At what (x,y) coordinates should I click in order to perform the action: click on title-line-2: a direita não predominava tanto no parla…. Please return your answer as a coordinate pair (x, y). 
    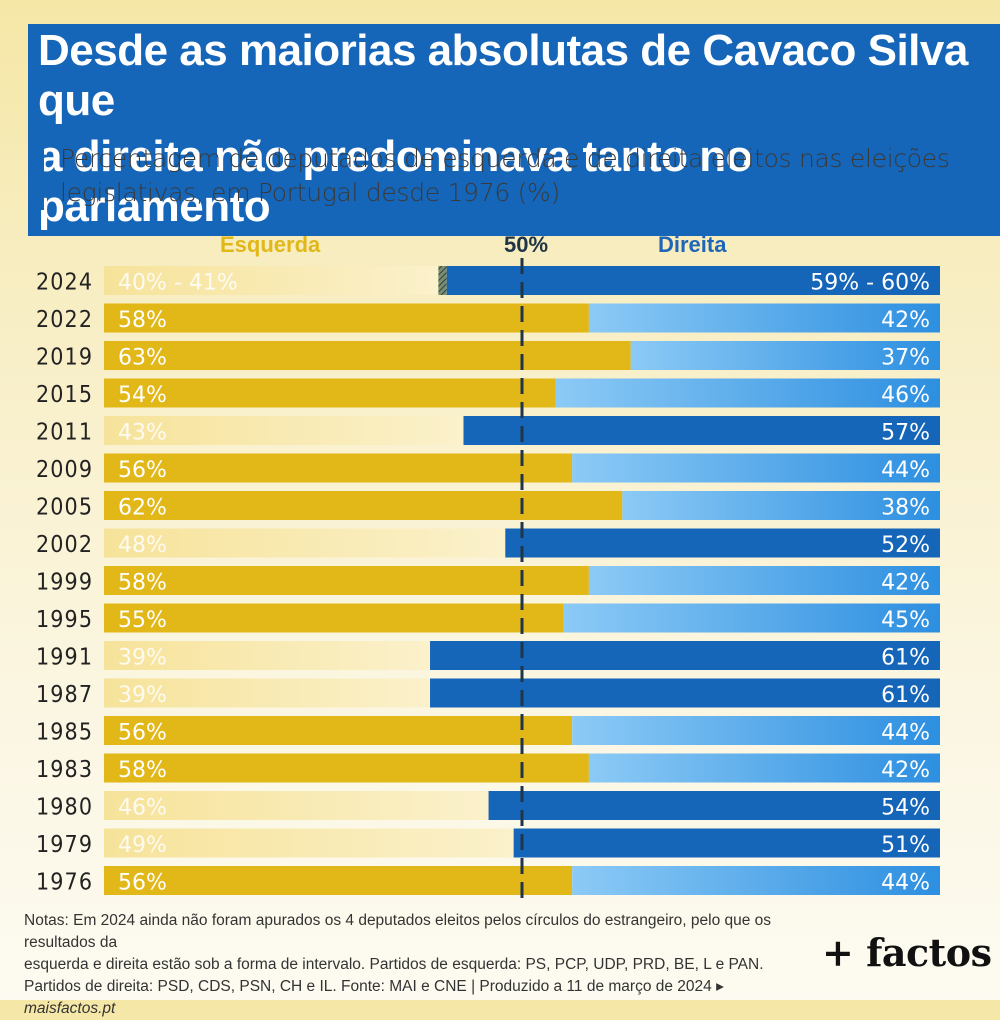
    Looking at the image, I should click on (514, 183).